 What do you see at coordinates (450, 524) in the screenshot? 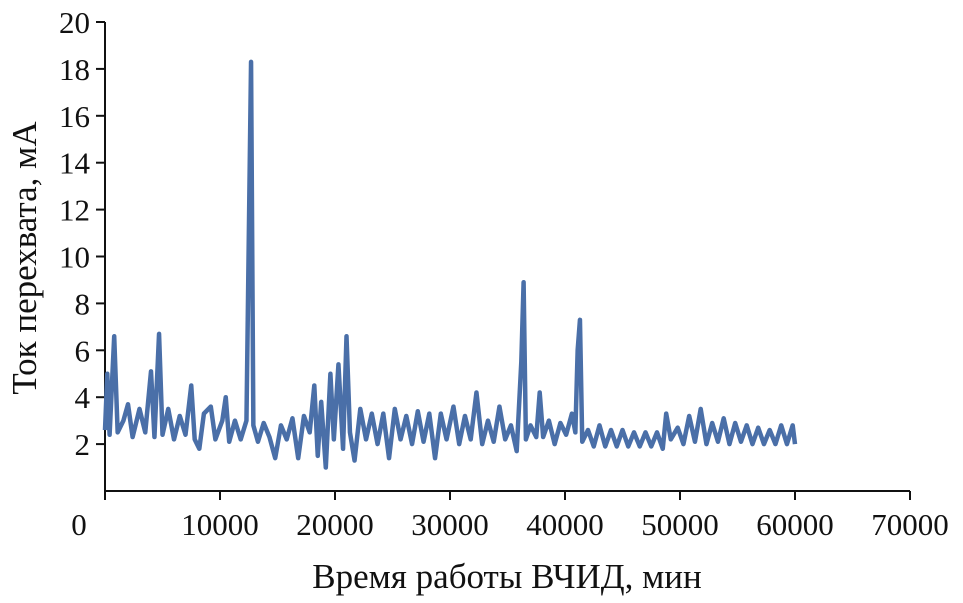
I see `x-tick-label: 30000` at bounding box center [450, 524].